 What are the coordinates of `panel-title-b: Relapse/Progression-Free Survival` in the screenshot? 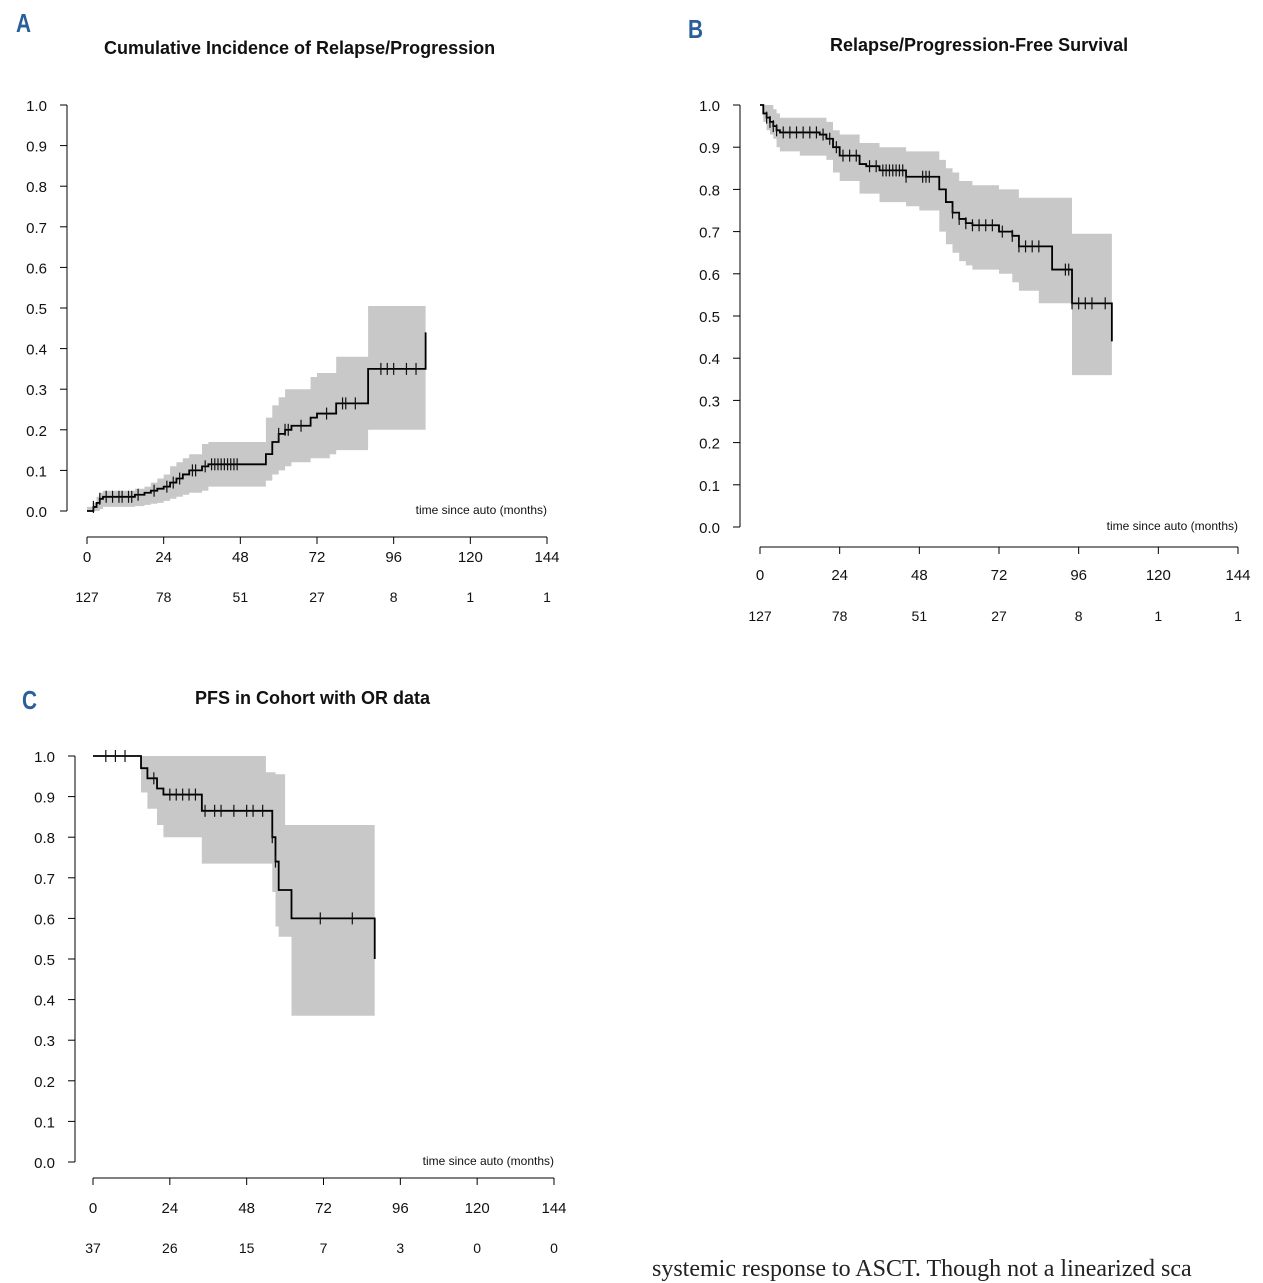 It's located at (979, 45).